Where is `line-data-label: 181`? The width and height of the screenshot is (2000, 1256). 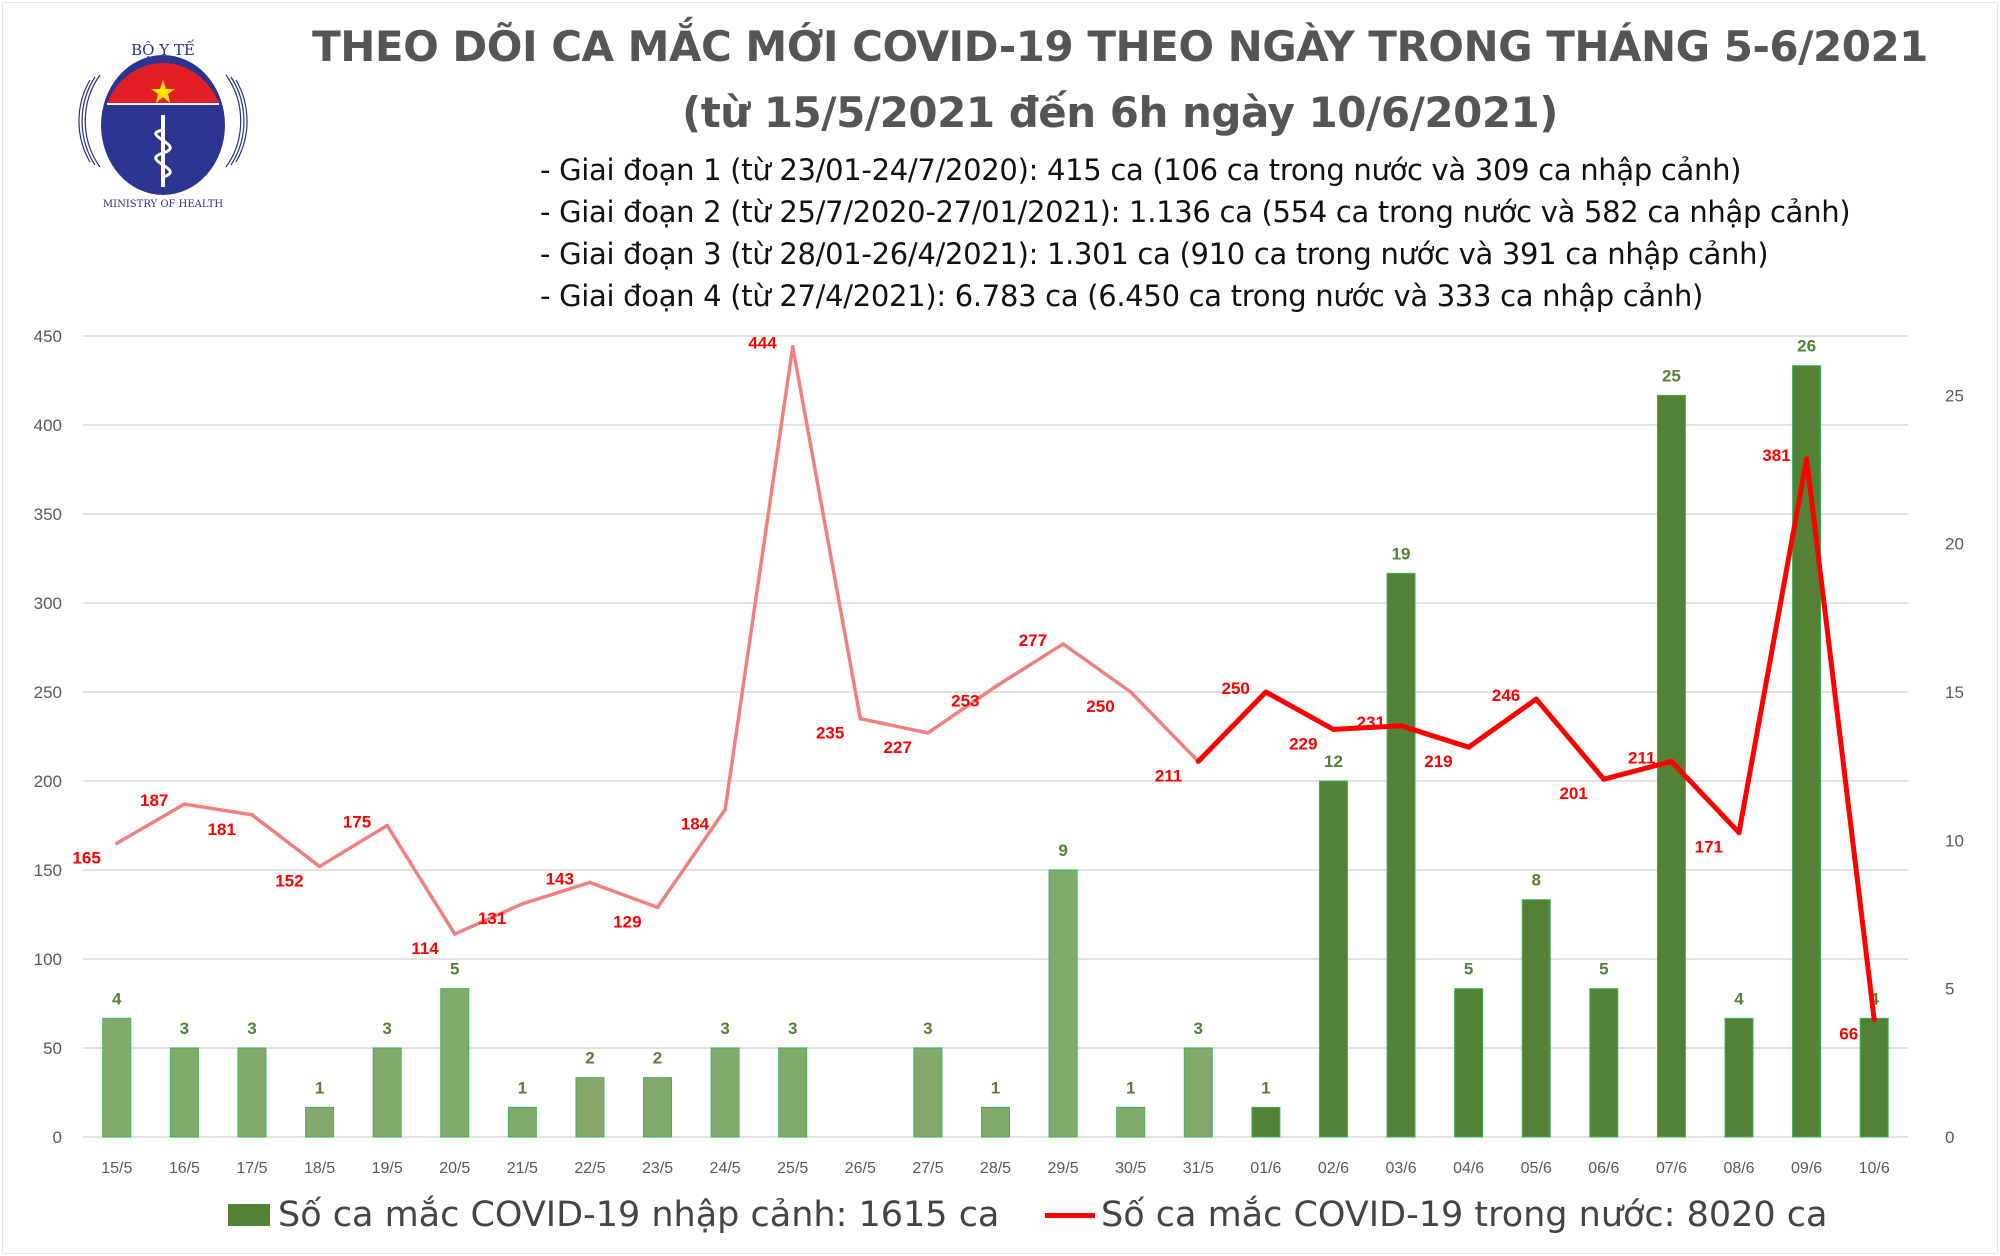 line-data-label: 181 is located at coordinates (222, 829).